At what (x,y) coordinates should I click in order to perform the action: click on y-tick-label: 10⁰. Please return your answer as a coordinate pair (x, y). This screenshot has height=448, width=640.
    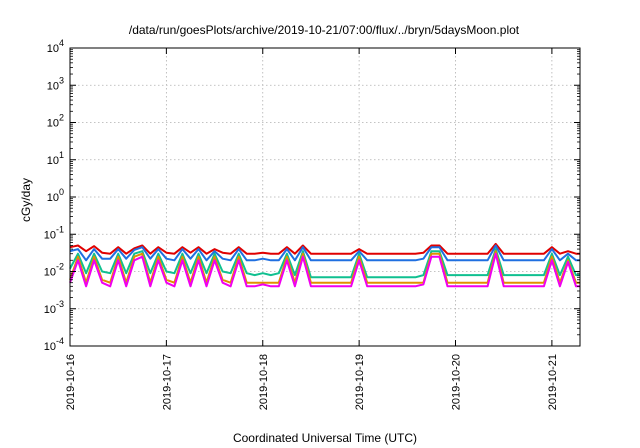
    Looking at the image, I should click on (55, 195).